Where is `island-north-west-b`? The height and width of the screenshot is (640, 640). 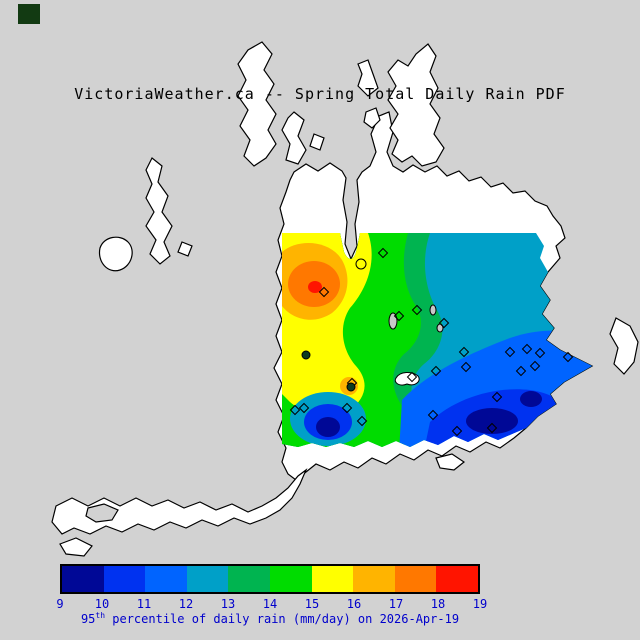
island-north-west-b is located at coordinates (294, 138).